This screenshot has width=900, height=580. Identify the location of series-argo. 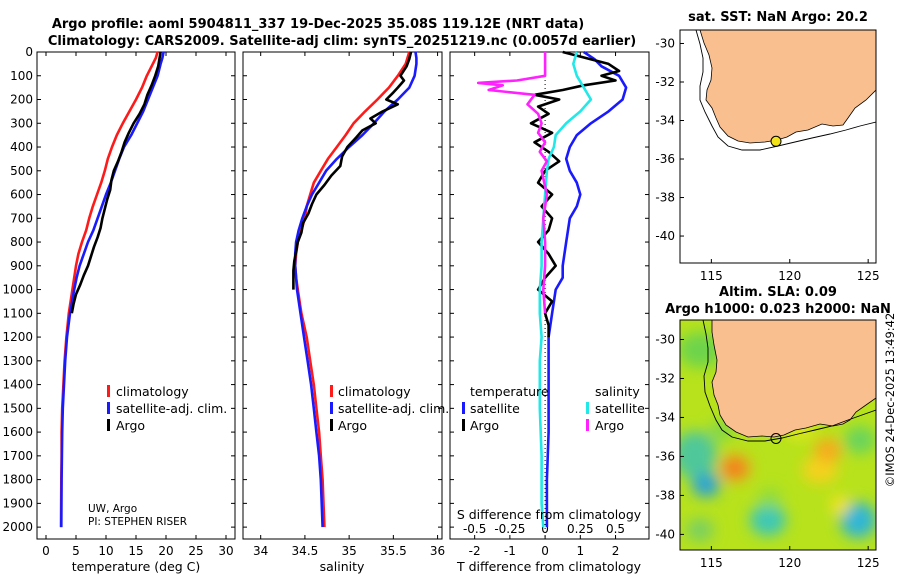
(116, 182).